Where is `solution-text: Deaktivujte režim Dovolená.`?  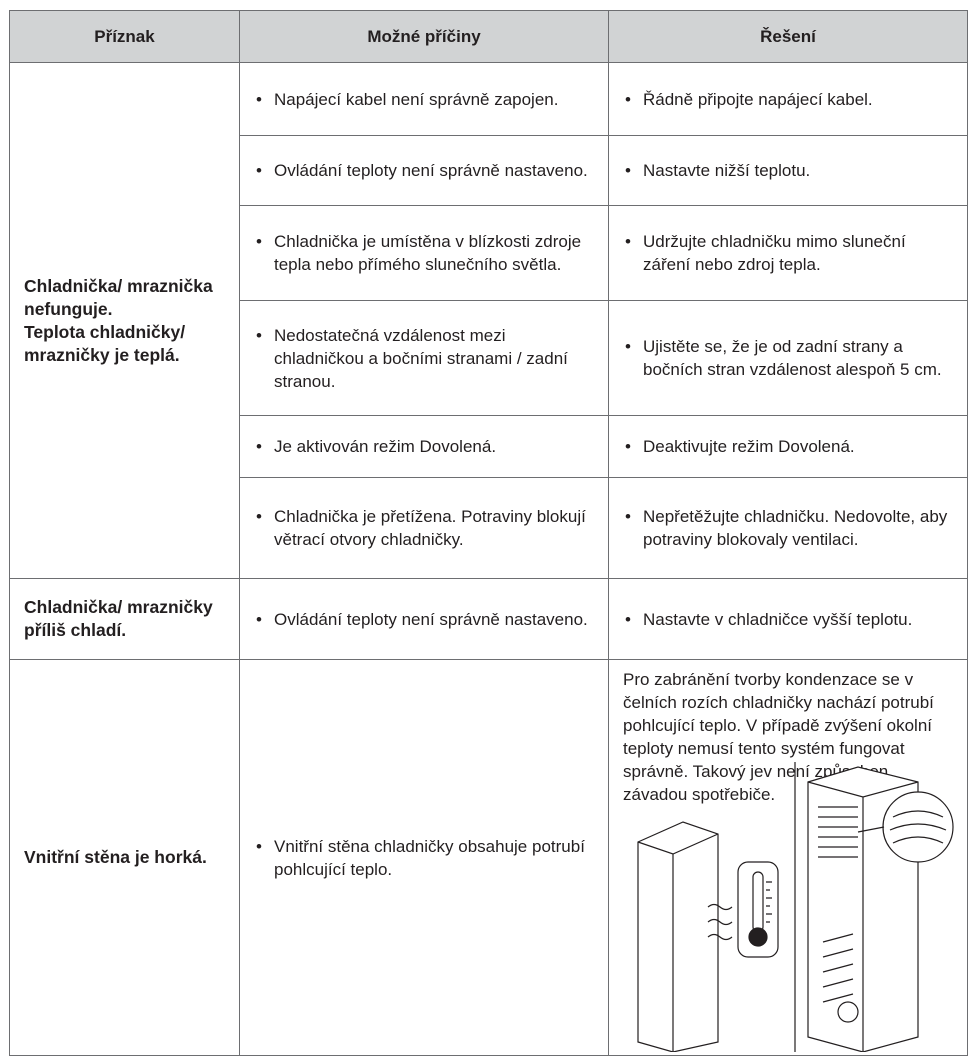 solution-text: Deaktivujte režim Dovolená. is located at coordinates (788, 446).